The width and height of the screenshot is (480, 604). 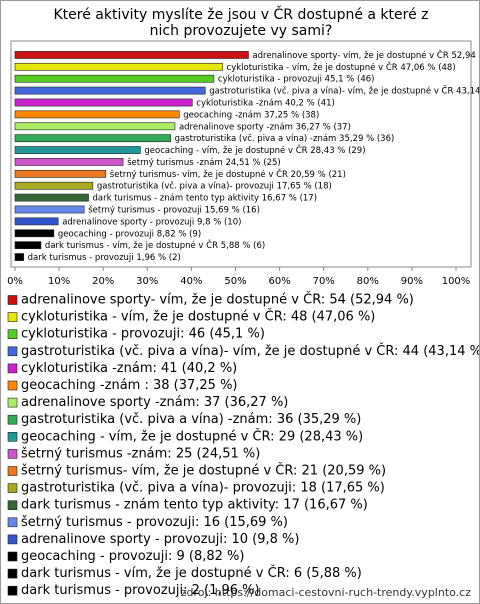 What do you see at coordinates (251, 115) in the screenshot?
I see `bar-label: geocaching -znám 37,25 % (38)` at bounding box center [251, 115].